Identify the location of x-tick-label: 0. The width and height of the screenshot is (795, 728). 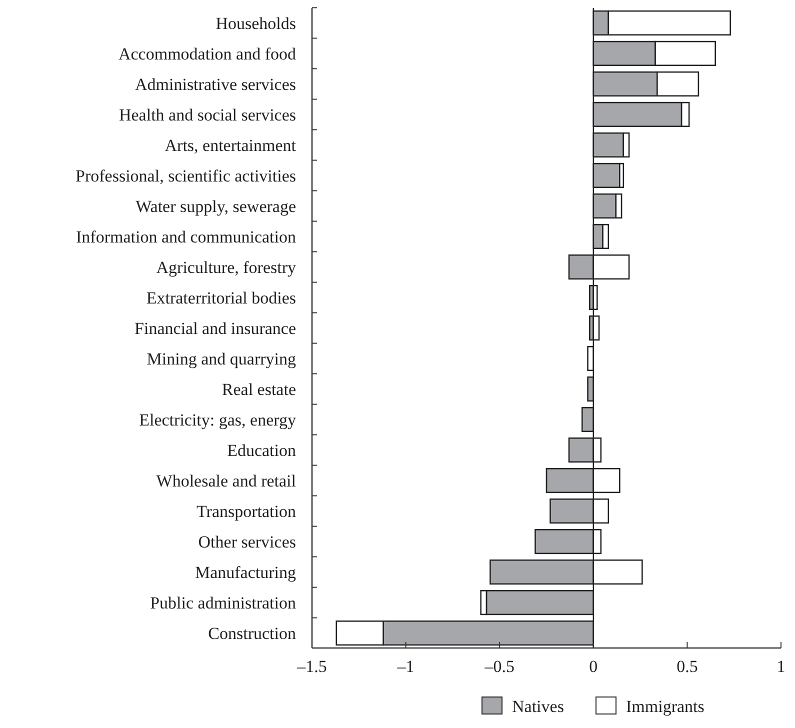
(593, 666).